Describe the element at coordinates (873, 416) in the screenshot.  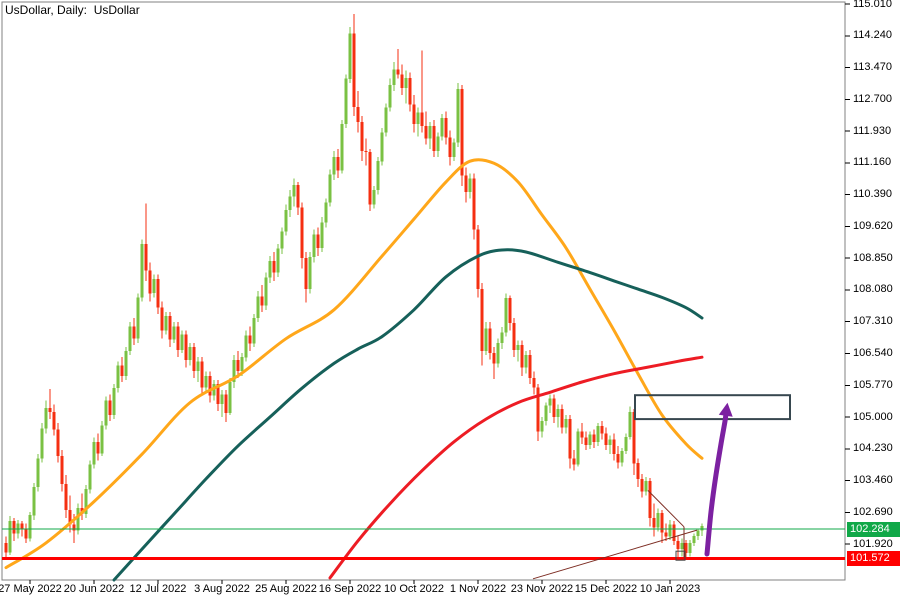
I see `y-axis-label: 105.000` at that location.